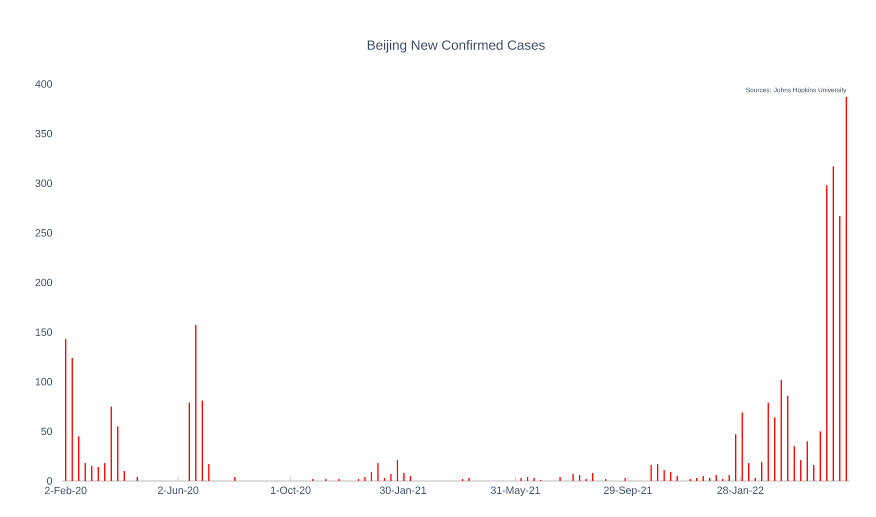 The height and width of the screenshot is (517, 876). What do you see at coordinates (403, 490) in the screenshot?
I see `x-tick-label: 30-Jan-21` at bounding box center [403, 490].